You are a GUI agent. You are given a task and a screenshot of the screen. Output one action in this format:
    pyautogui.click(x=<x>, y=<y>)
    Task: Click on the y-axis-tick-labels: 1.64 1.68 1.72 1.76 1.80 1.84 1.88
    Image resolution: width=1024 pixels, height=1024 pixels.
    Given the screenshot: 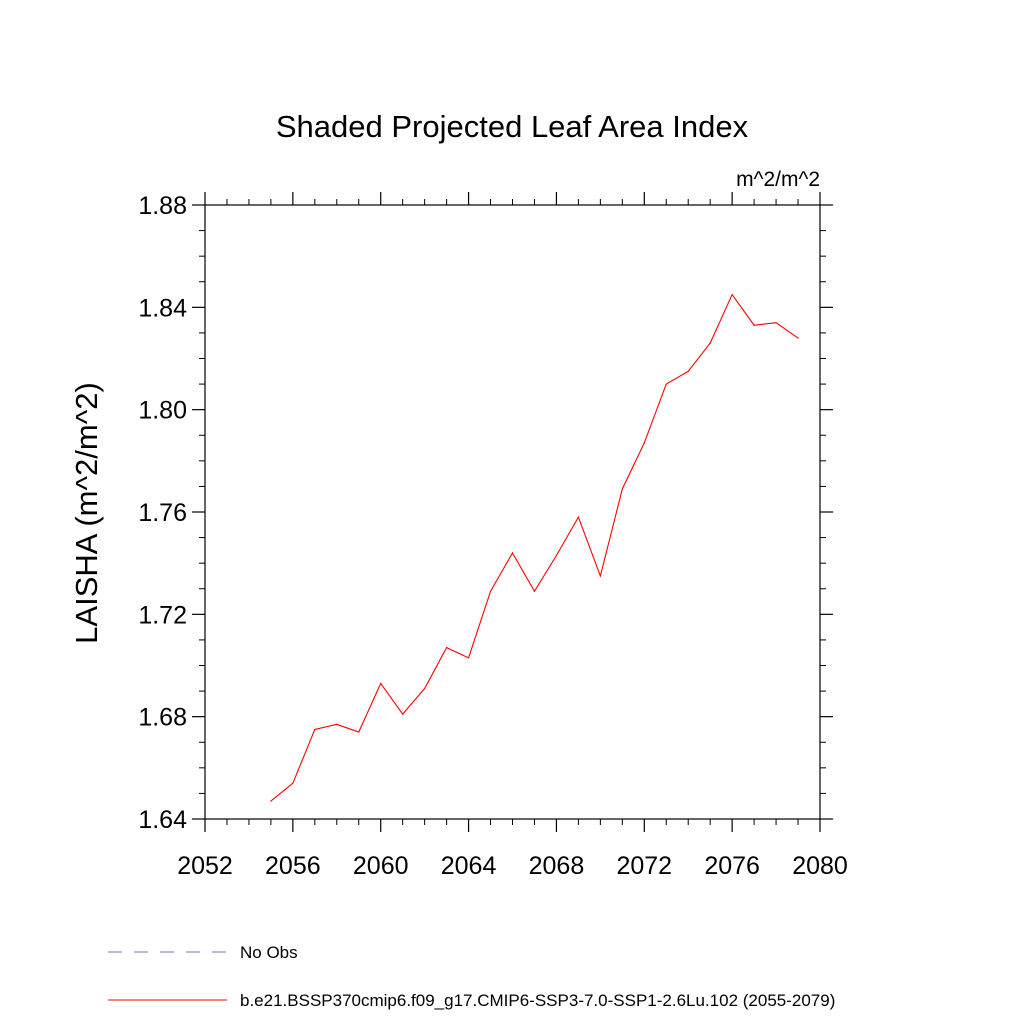 What is the action you would take?
    pyautogui.click(x=162, y=513)
    